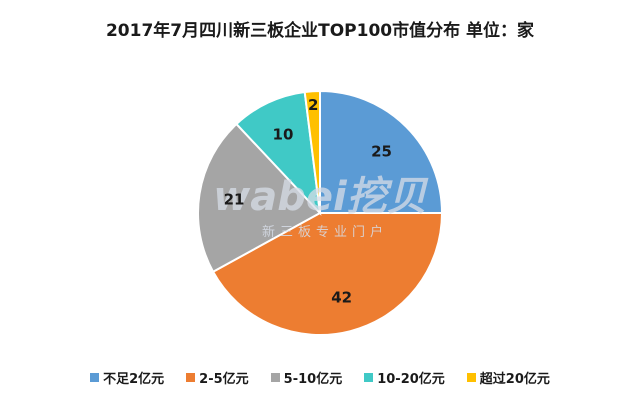 This screenshot has width=640, height=400. What do you see at coordinates (313, 379) in the screenshot?
I see `legend-label: 5-10亿元` at bounding box center [313, 379].